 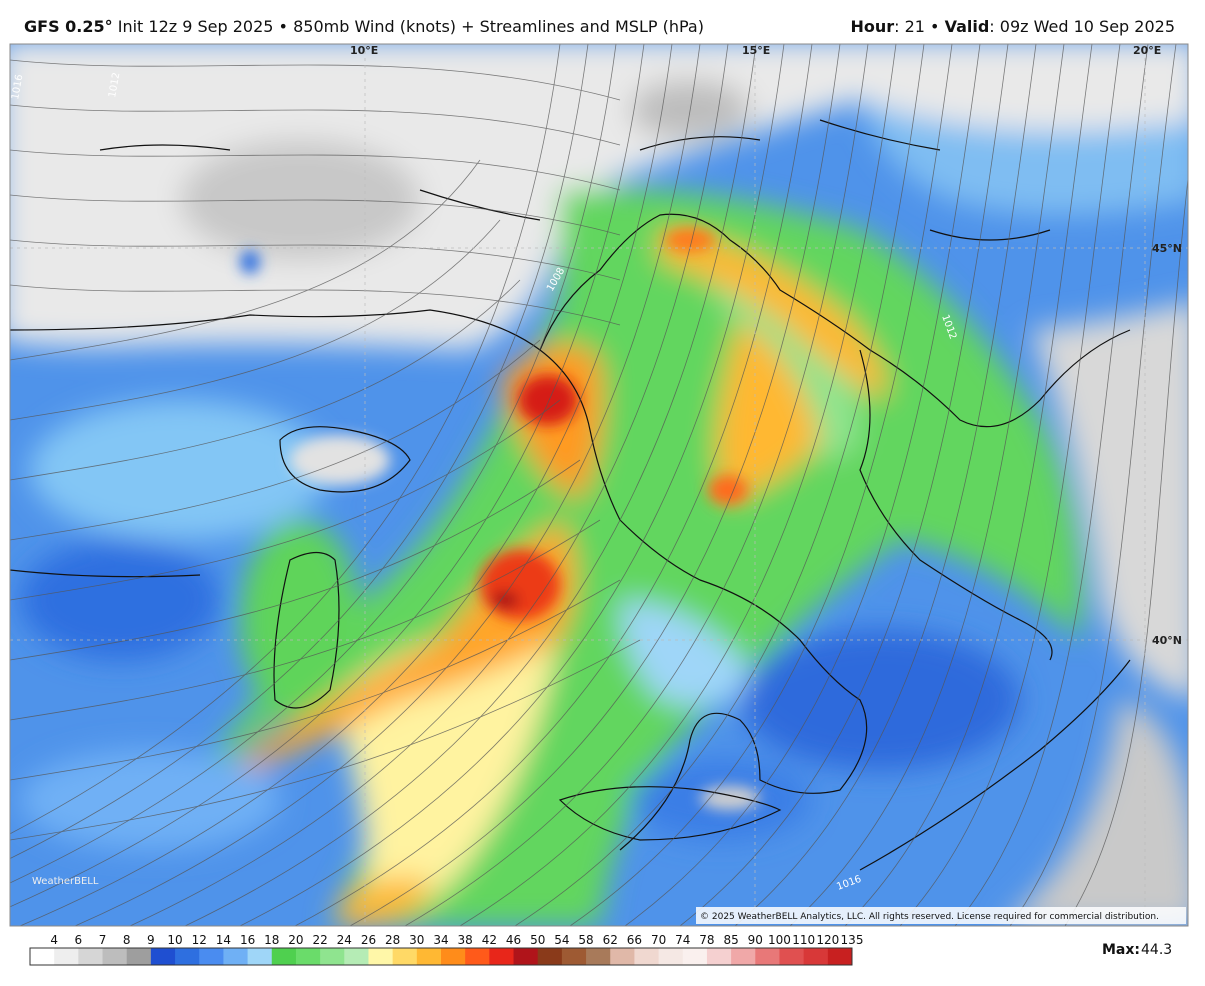 What do you see at coordinates (271, 940) in the screenshot?
I see `colorbar-tick-label: 18` at bounding box center [271, 940].